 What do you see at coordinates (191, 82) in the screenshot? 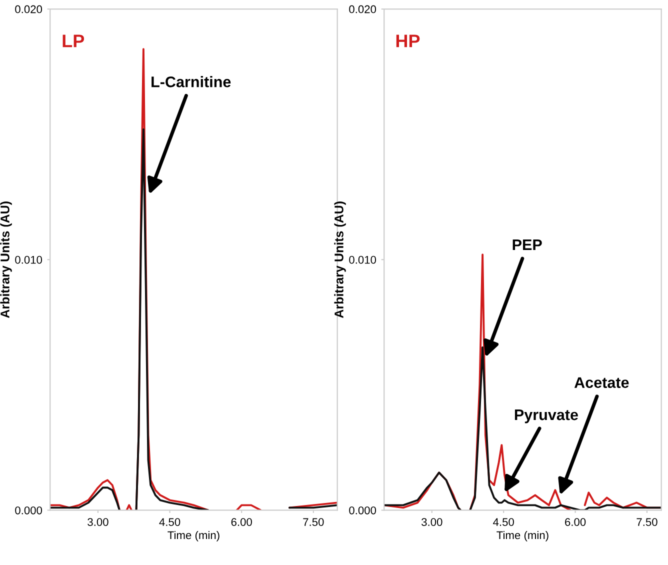
I see `annotation: L-Carnitine` at bounding box center [191, 82].